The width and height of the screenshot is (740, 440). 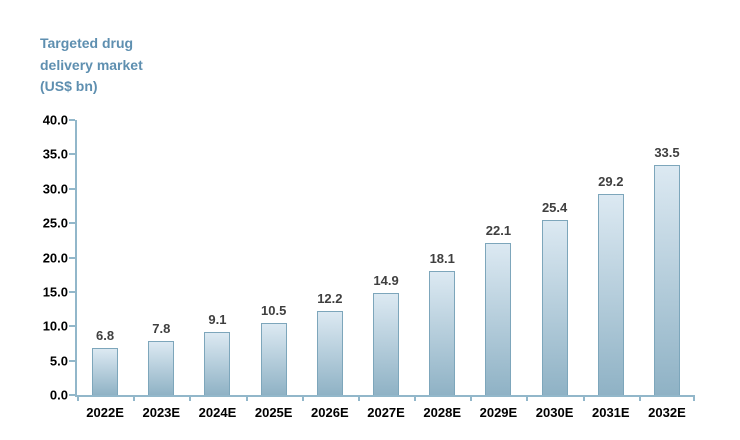 I want to click on x-tick-label: 2031E, so click(x=610, y=412).